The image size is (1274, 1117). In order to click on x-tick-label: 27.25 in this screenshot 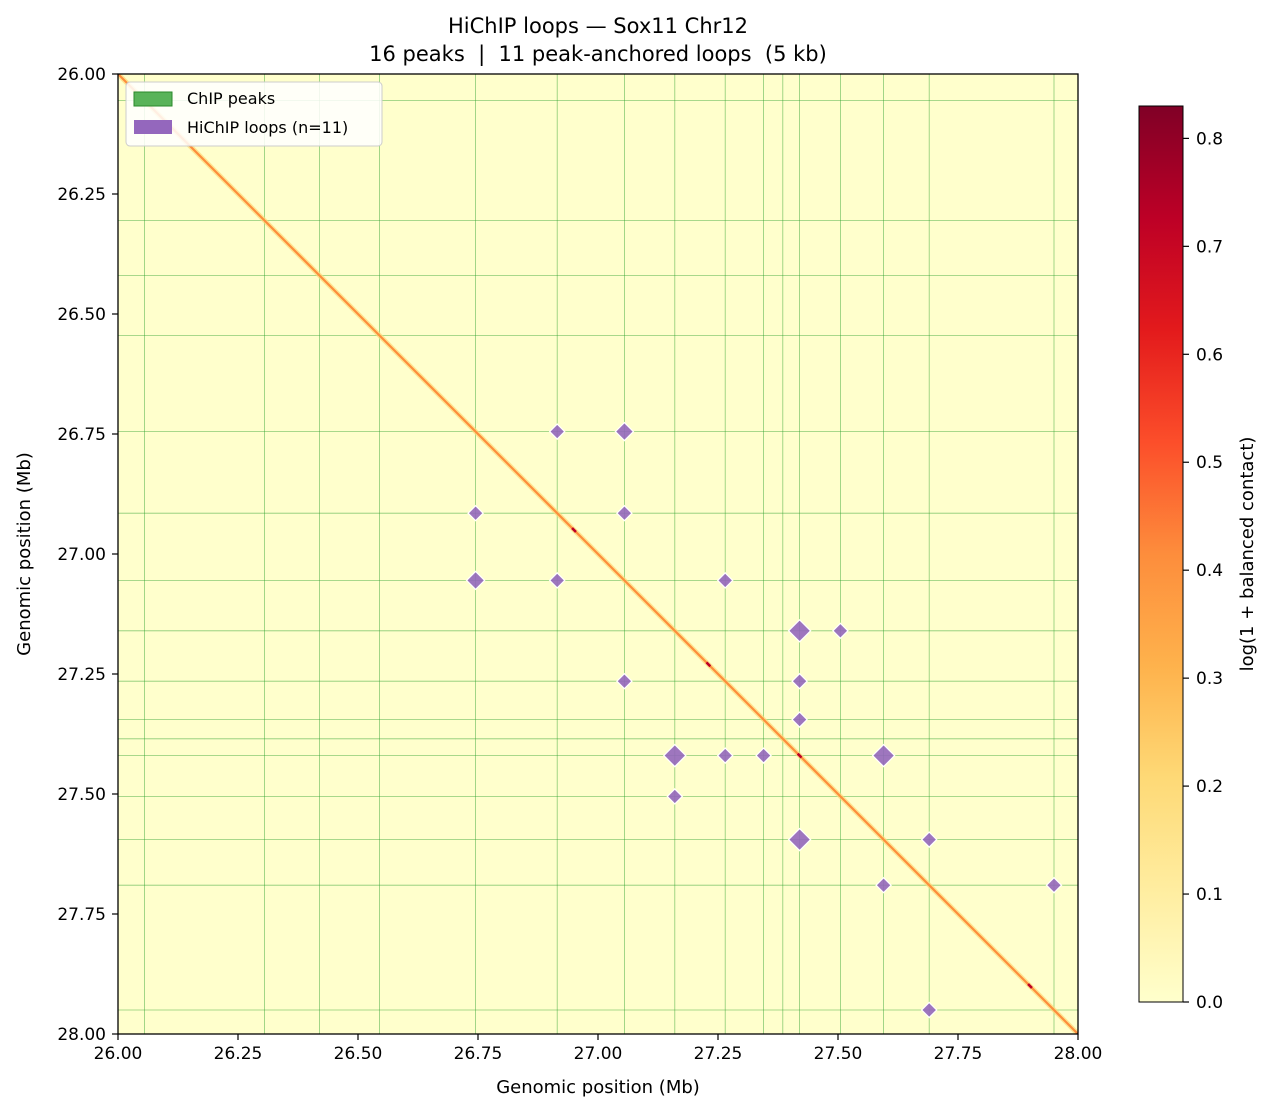, I will do `click(718, 1054)`.